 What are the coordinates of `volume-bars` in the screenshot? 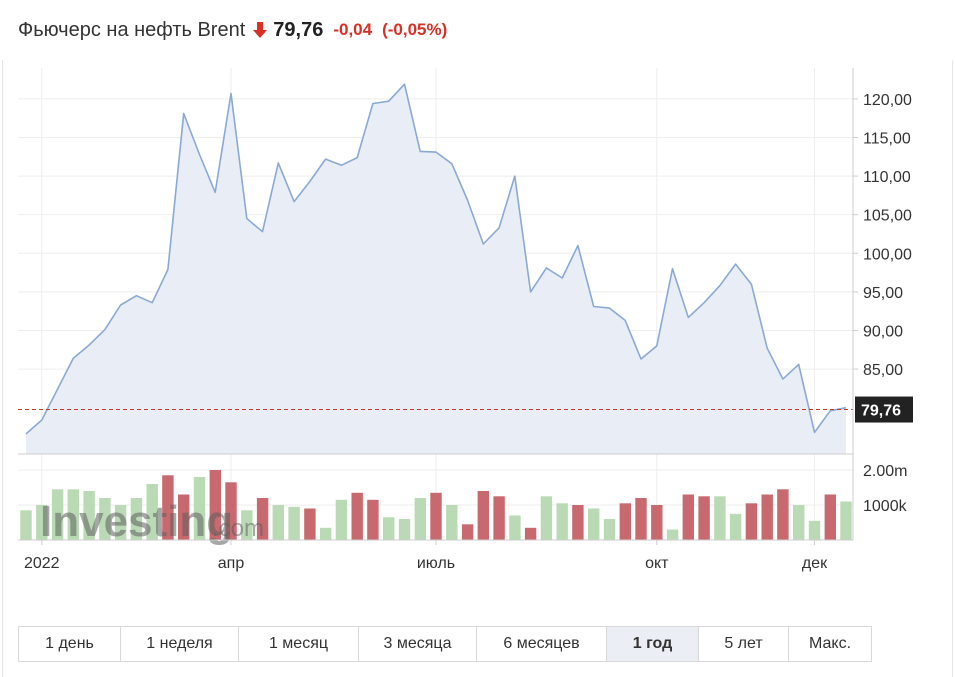 It's located at (436, 505).